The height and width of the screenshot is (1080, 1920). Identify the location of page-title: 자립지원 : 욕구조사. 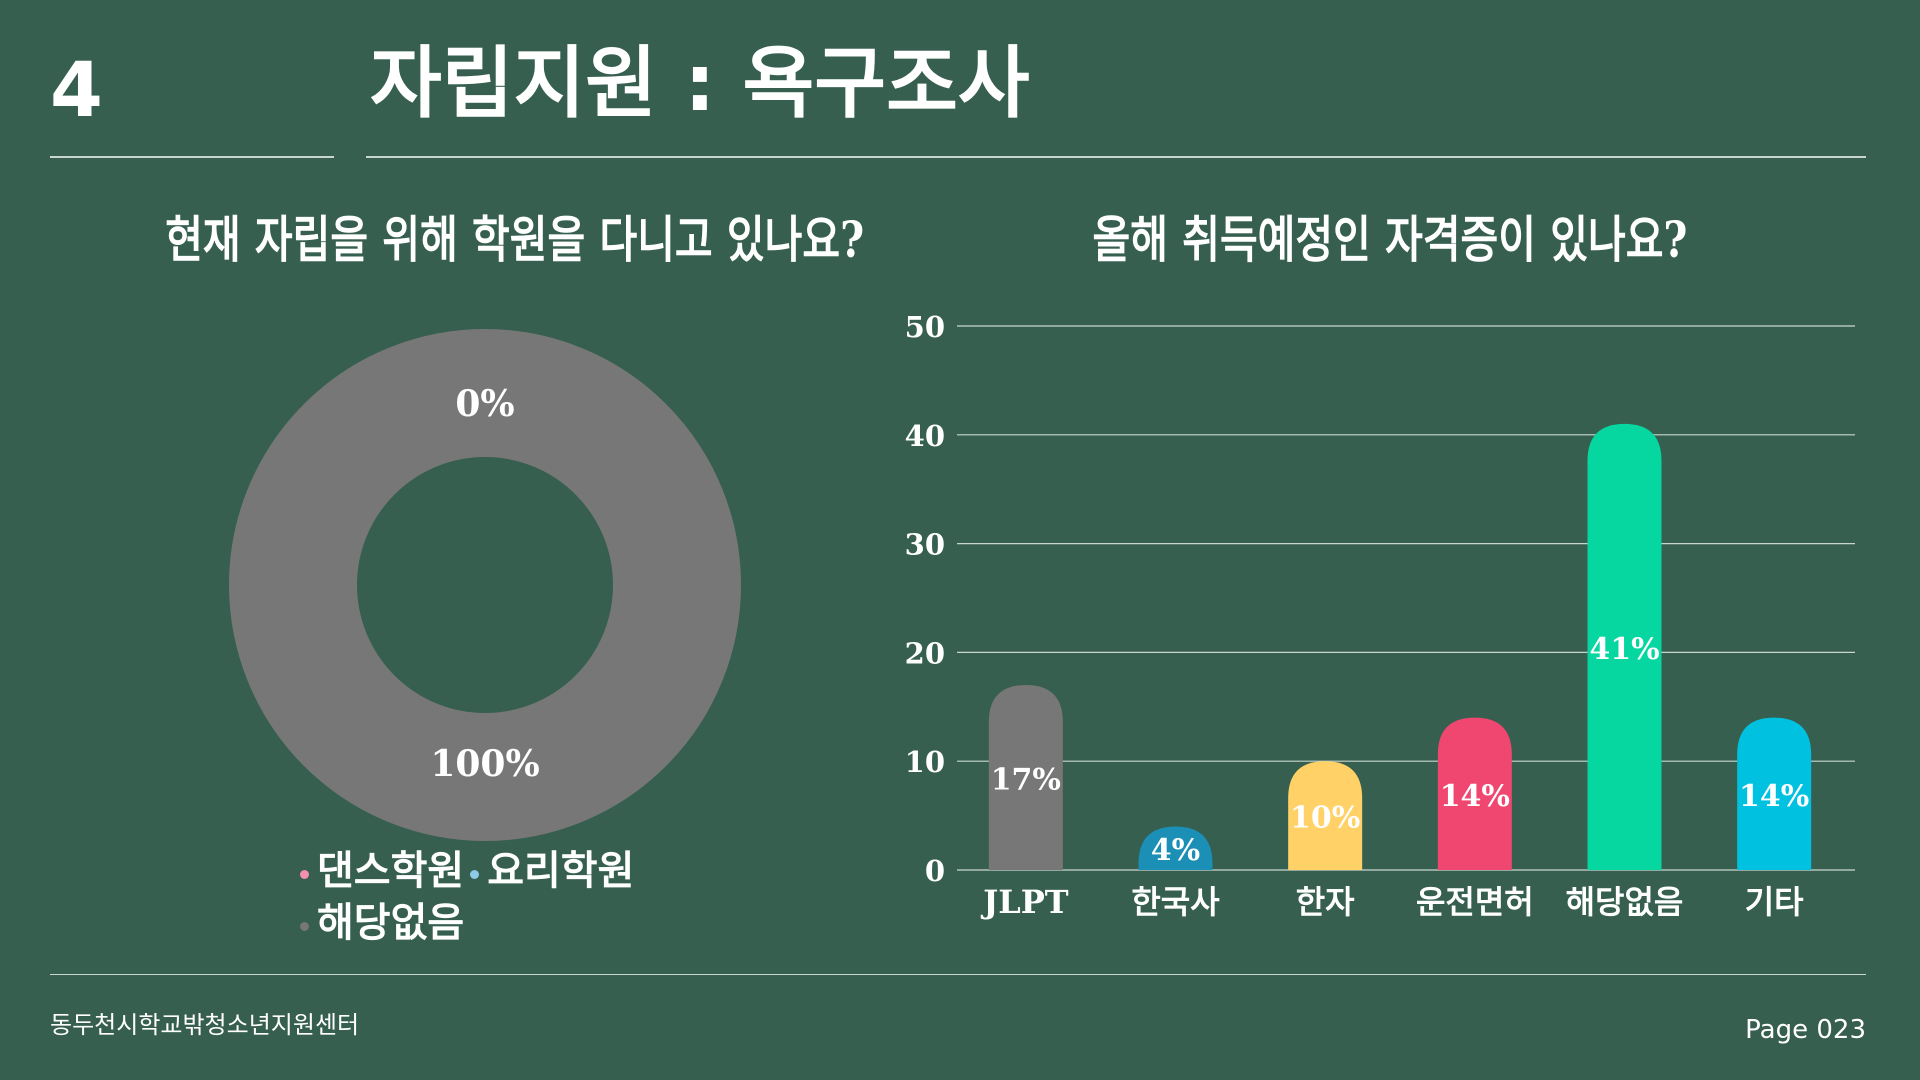
(700, 84).